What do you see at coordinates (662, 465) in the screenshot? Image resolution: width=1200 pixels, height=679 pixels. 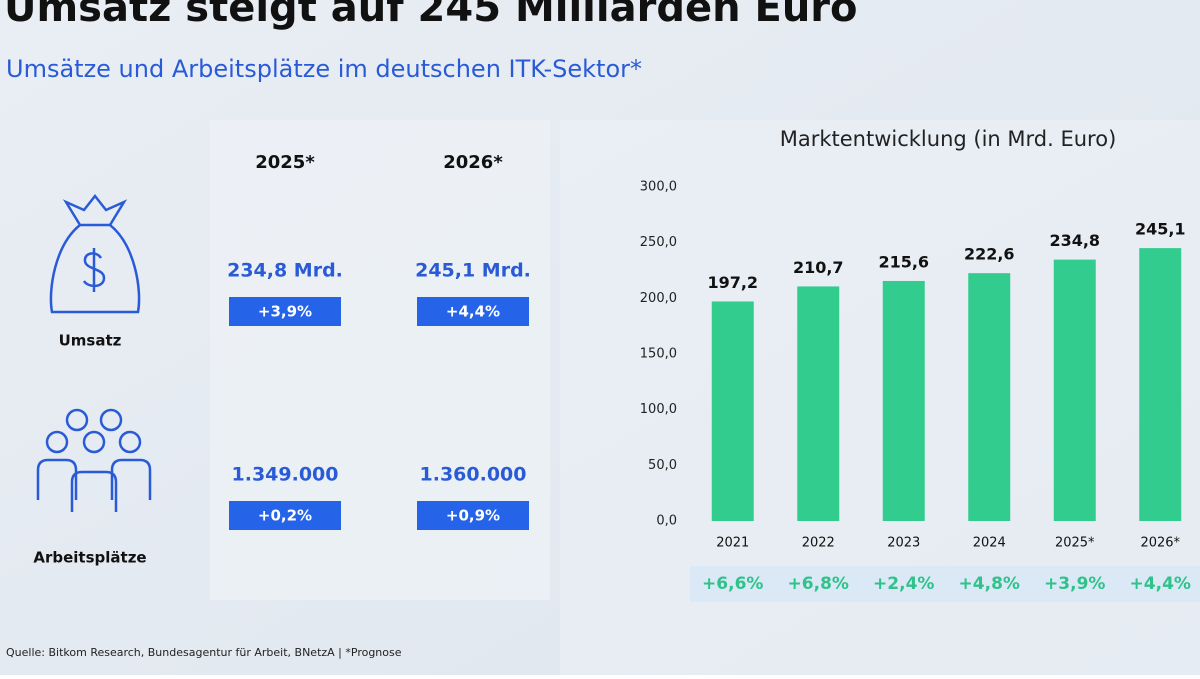 I see `y-tick-label: 50,0` at bounding box center [662, 465].